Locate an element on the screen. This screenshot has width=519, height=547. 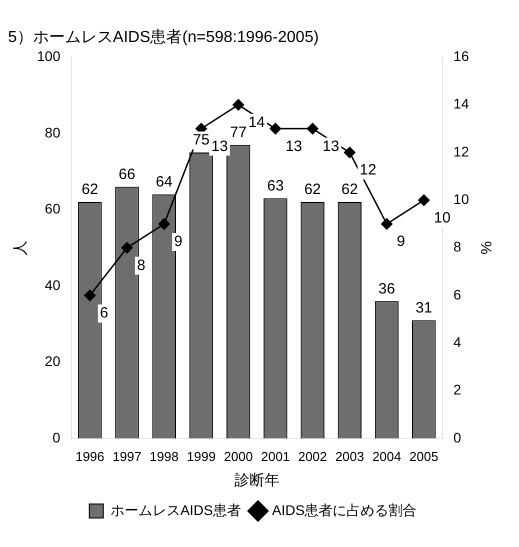
data-label: 64 is located at coordinates (164, 182).